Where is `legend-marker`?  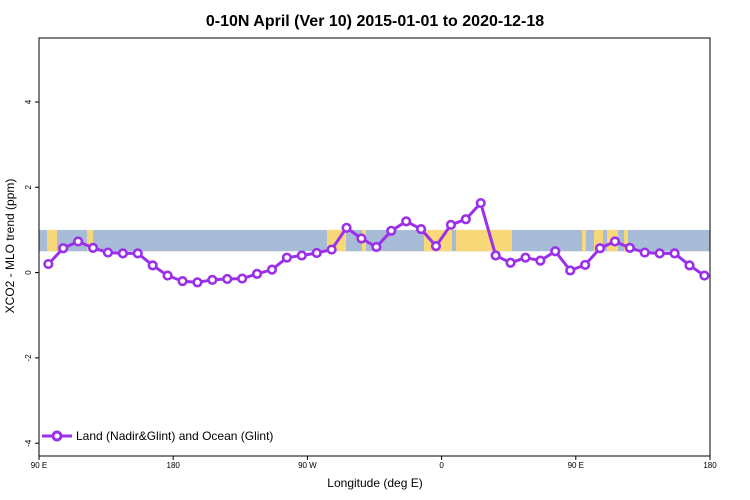
legend-marker is located at coordinates (57, 436).